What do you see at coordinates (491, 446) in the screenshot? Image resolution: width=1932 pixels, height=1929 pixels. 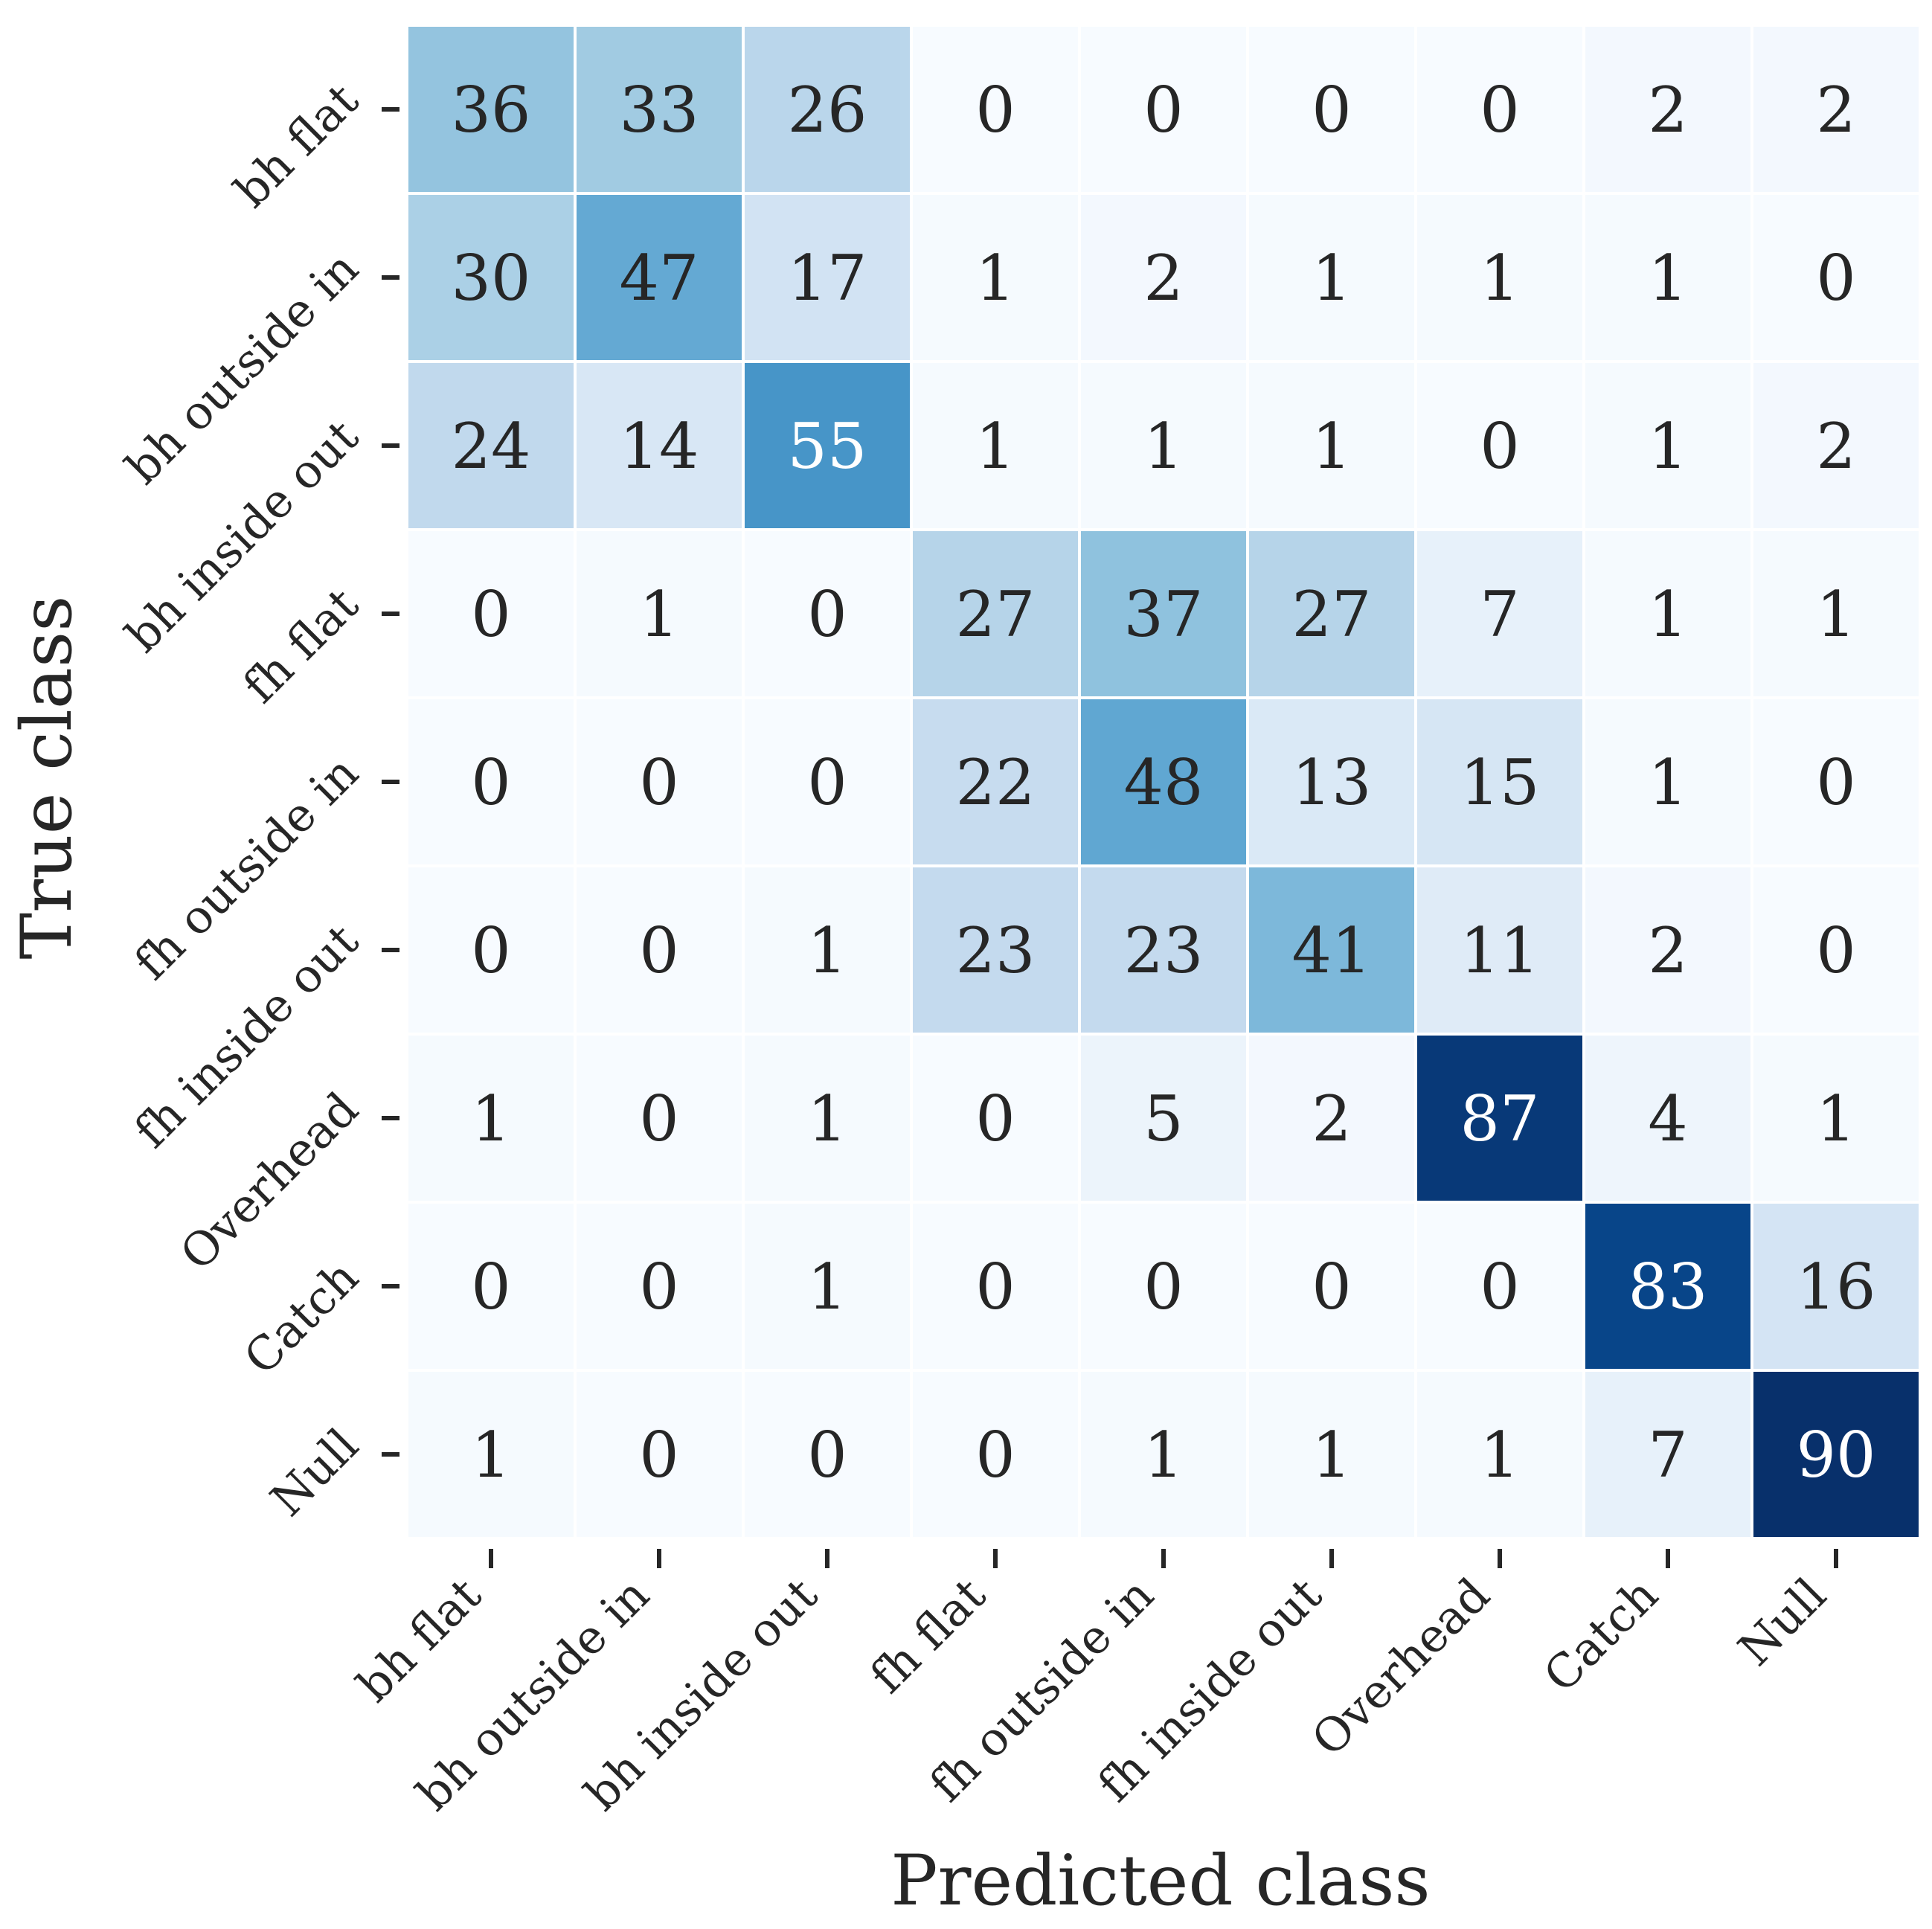 I see `cell-value-r2-c0: 24` at bounding box center [491, 446].